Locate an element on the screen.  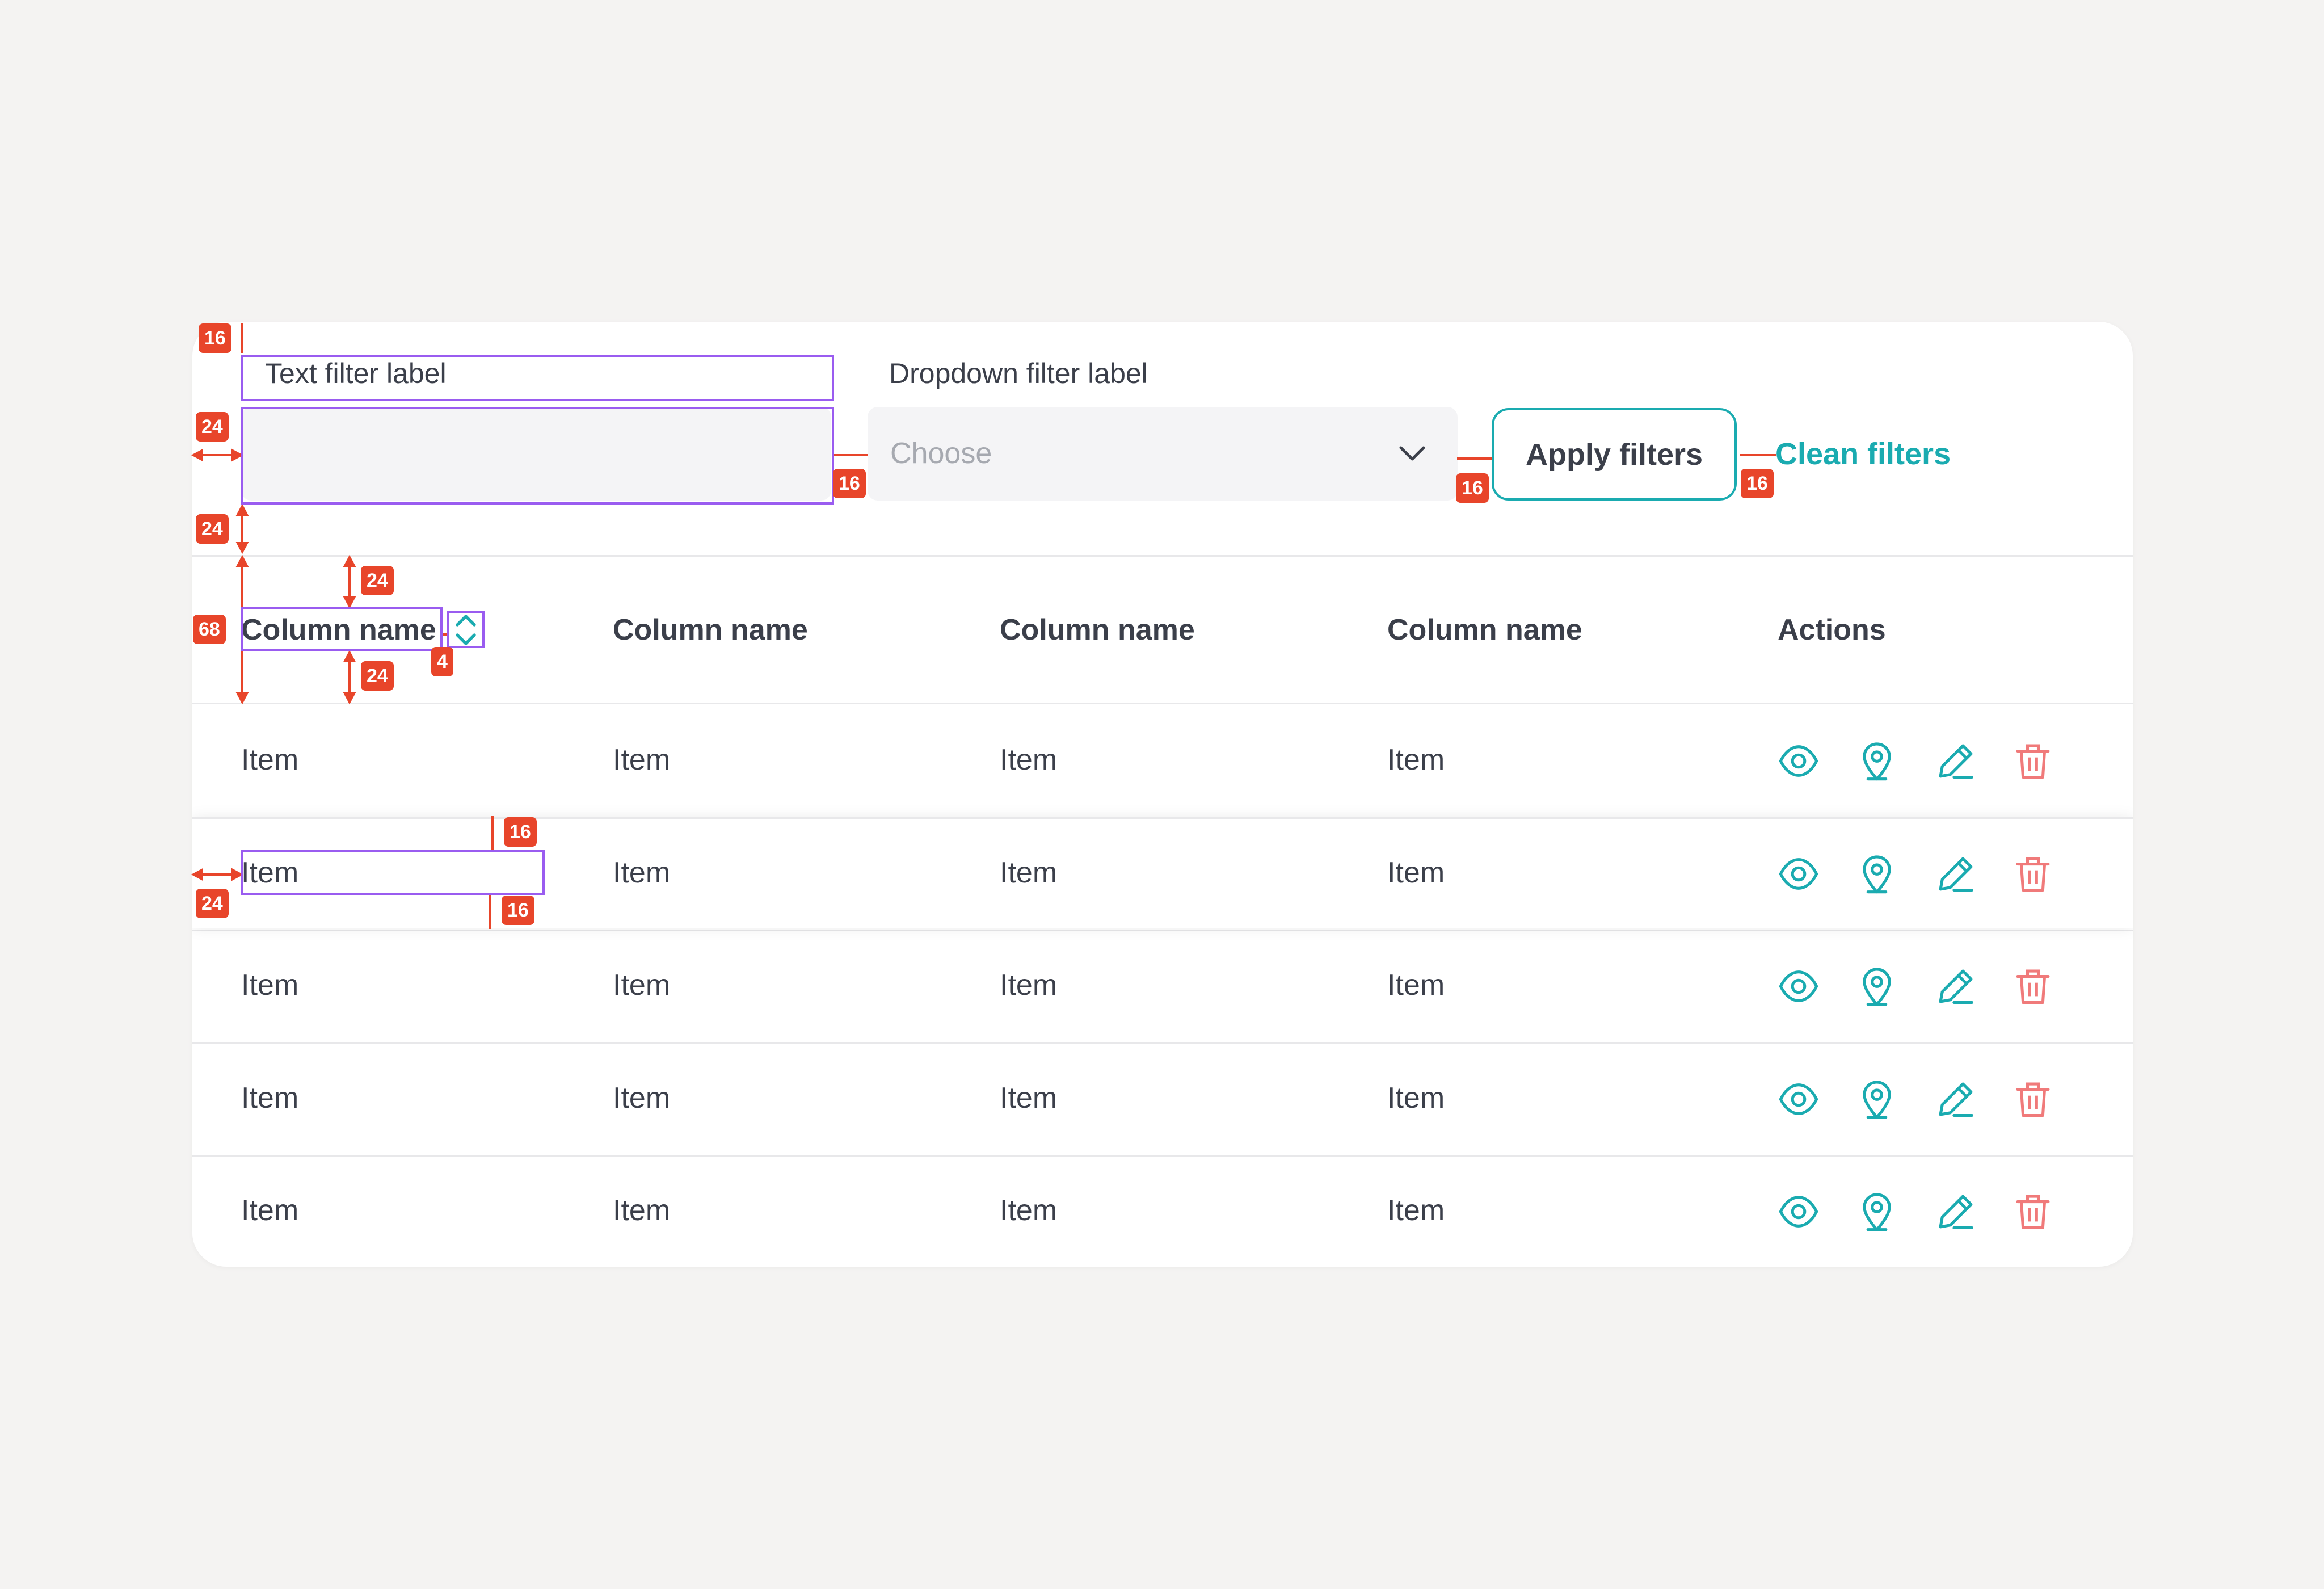
dropdown-placeholder: Choose is located at coordinates (941, 453).